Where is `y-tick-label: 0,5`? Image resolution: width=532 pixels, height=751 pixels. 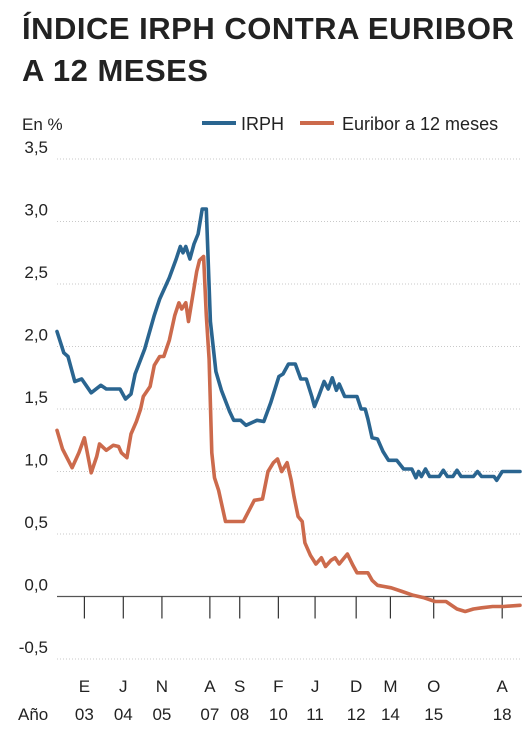 y-tick-label: 0,5 is located at coordinates (36, 522).